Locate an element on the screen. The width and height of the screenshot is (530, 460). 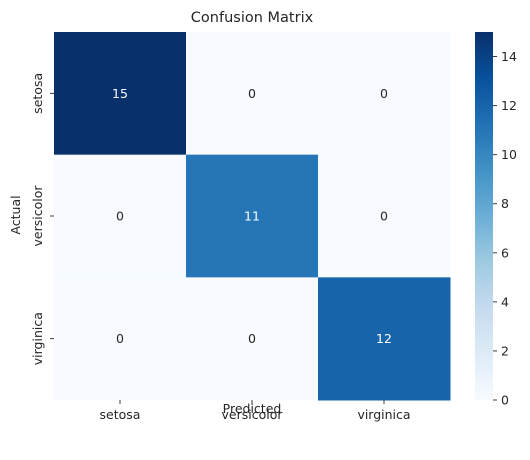
cell-annotation-2-0: 0 is located at coordinates (120, 338).